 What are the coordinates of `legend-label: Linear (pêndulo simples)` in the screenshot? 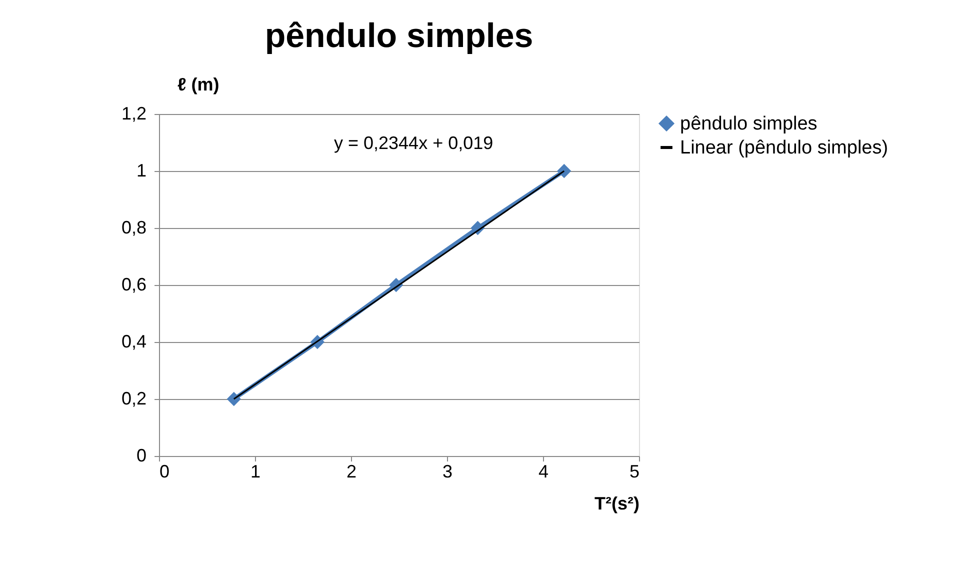 It's located at (784, 148).